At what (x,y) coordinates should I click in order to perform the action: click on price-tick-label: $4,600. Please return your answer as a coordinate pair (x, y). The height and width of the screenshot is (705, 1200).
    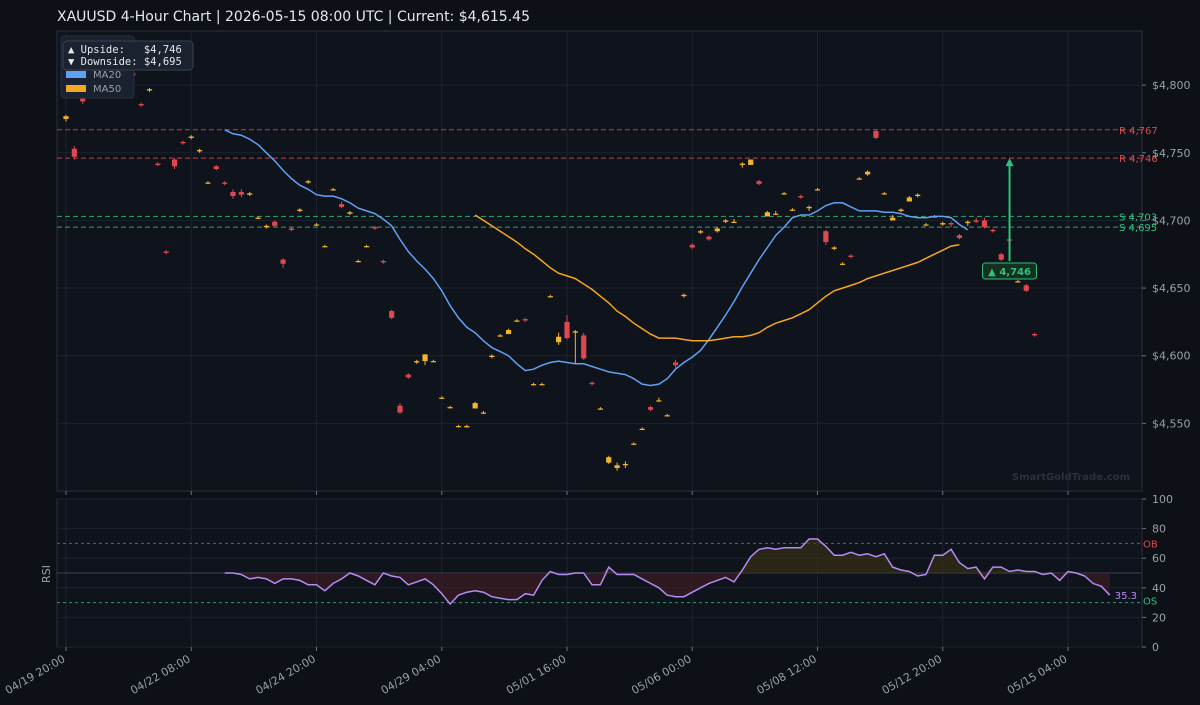
    Looking at the image, I should click on (1171, 356).